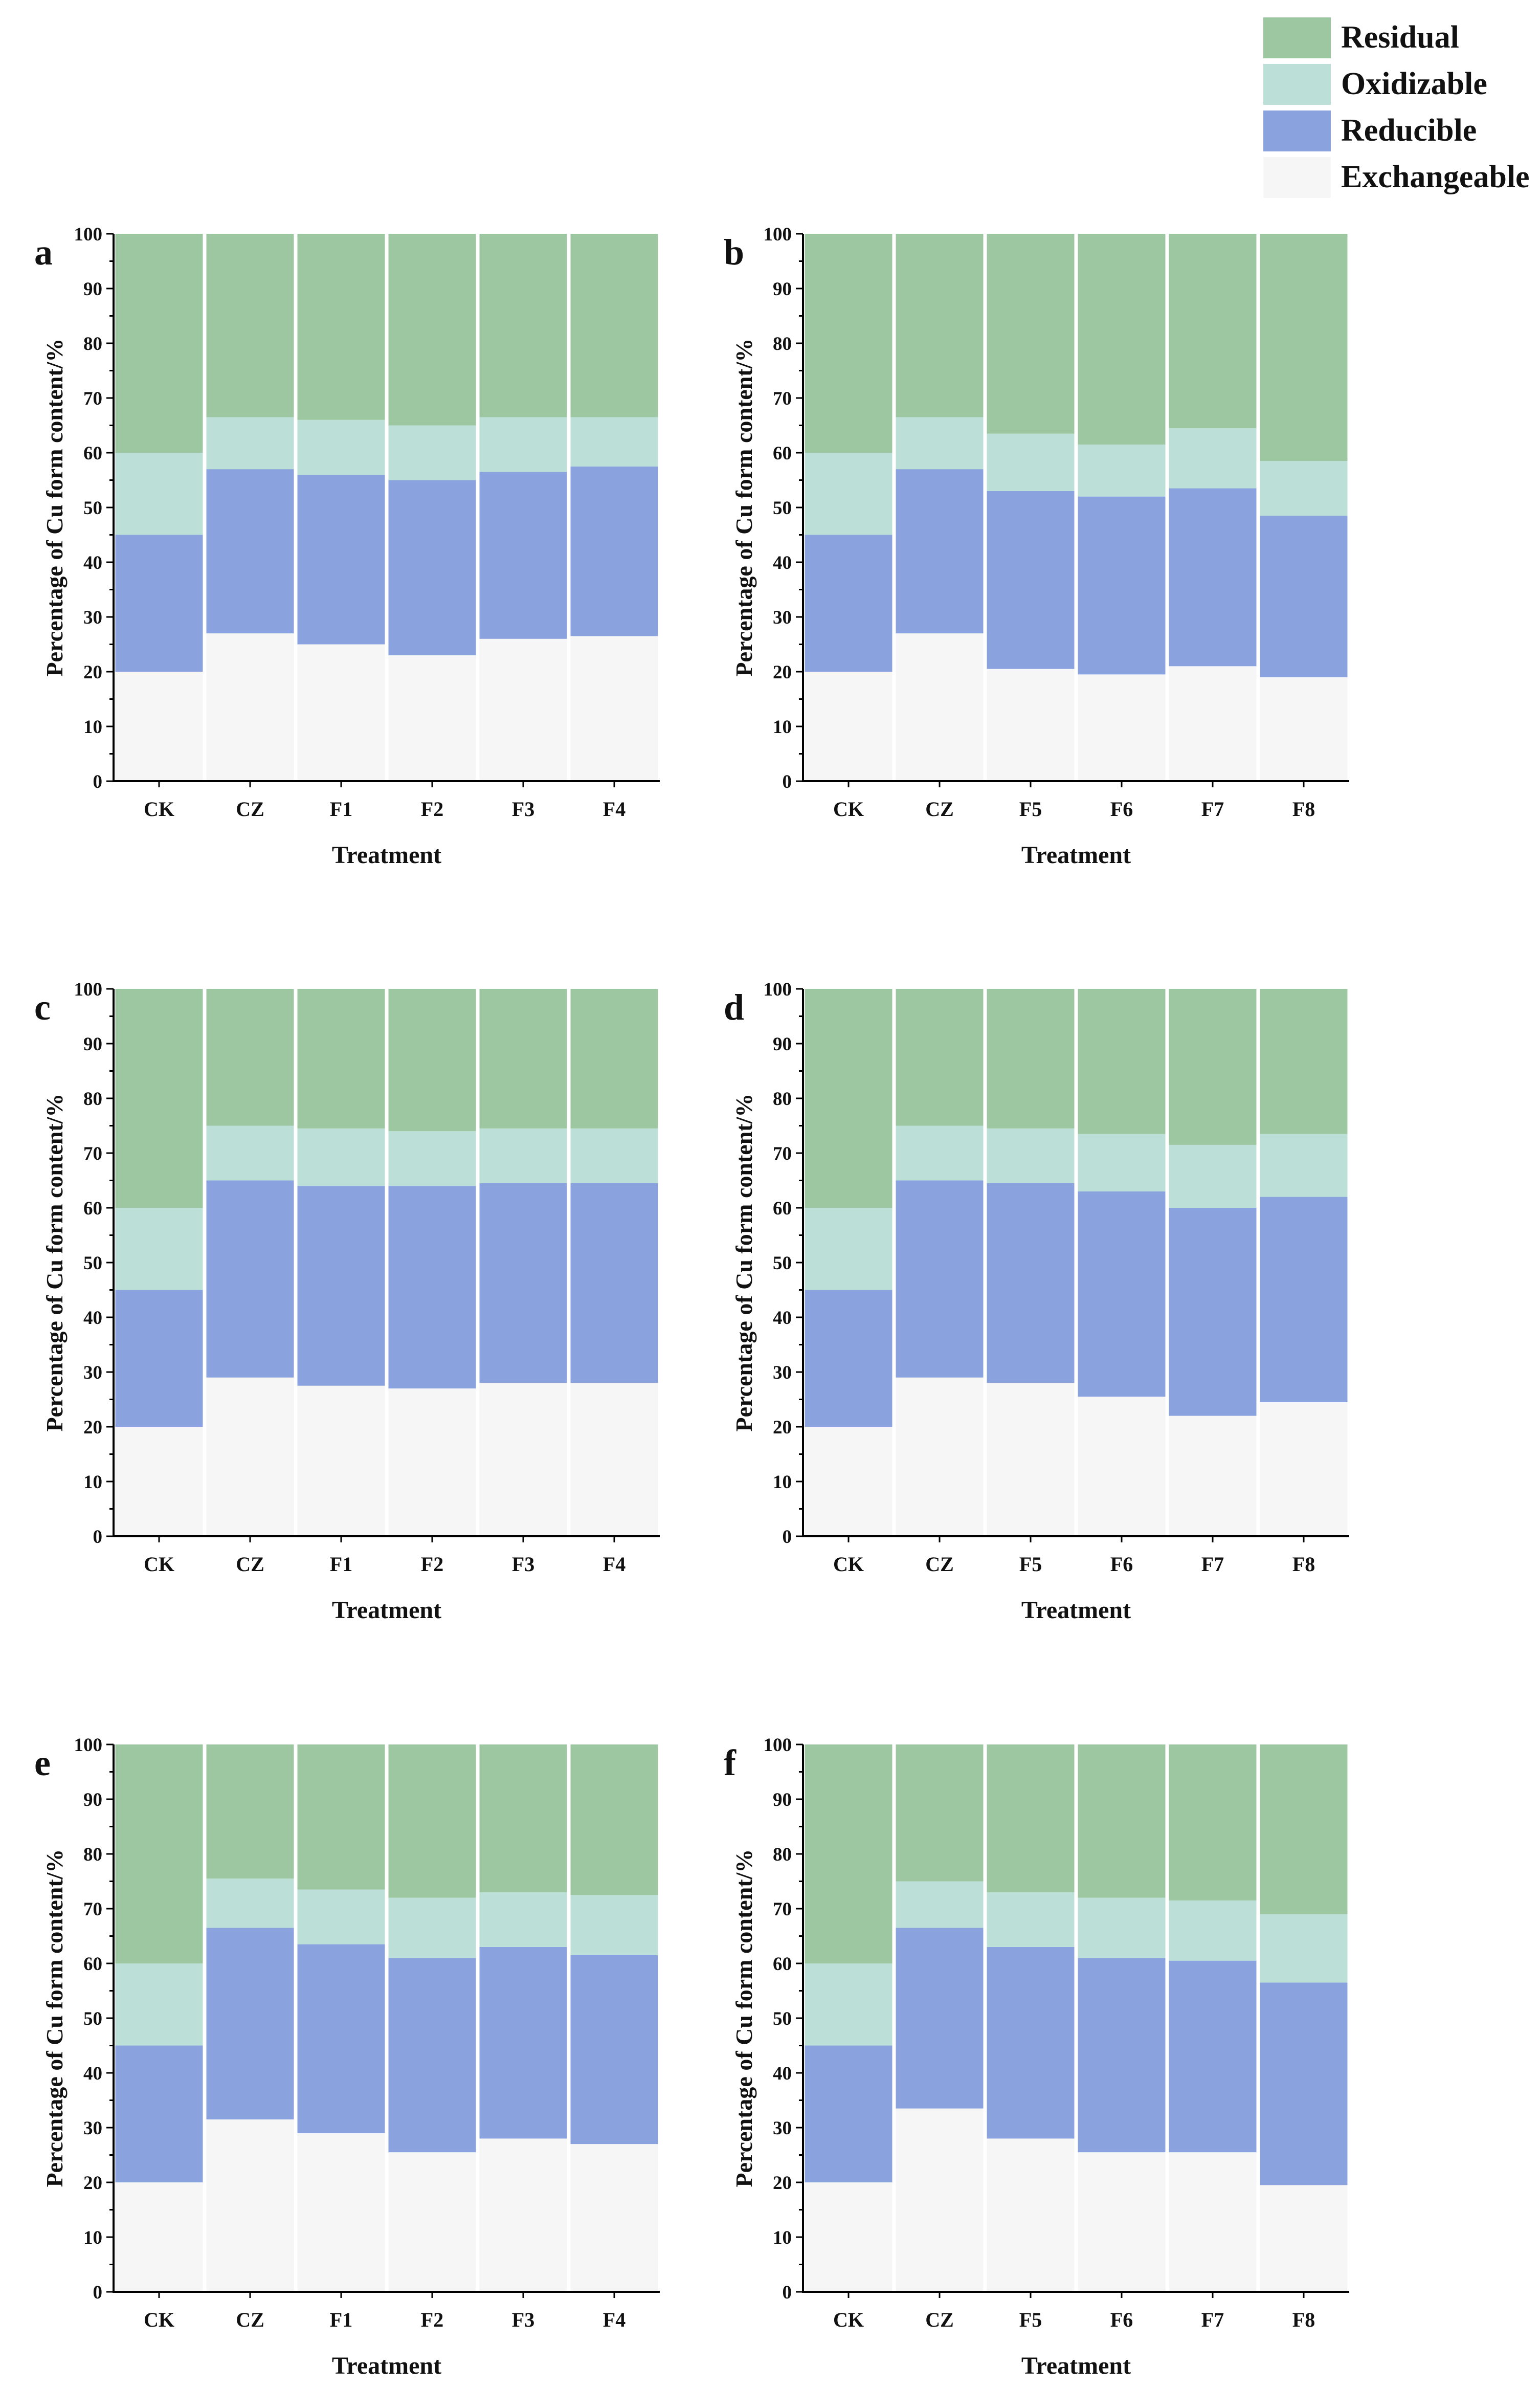 The height and width of the screenshot is (2387, 1540). I want to click on bar-b-f7-oxidizable, so click(1213, 458).